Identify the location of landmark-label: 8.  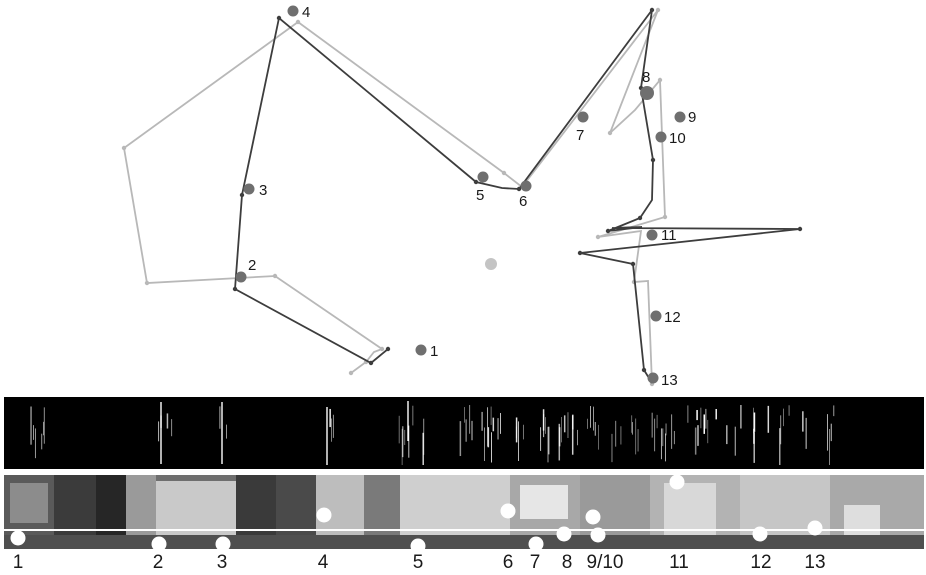
(646, 77).